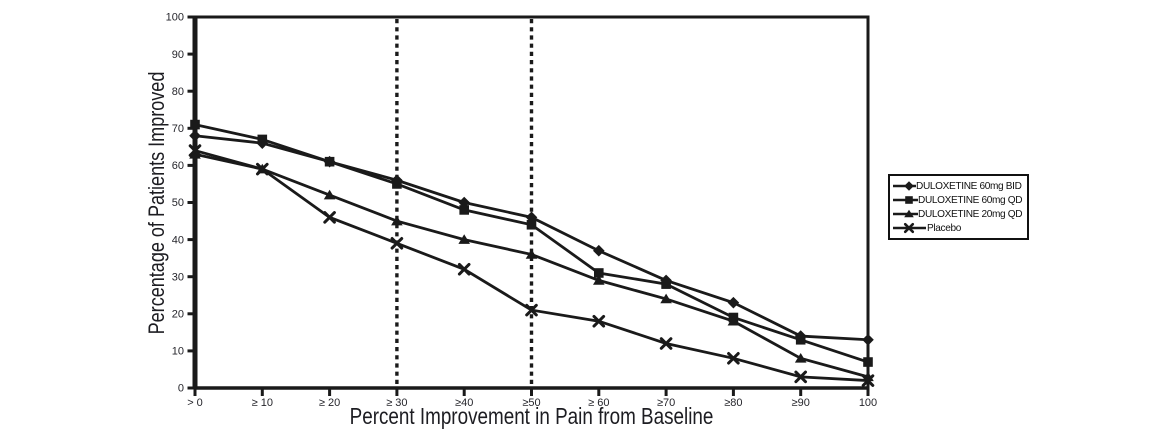 The image size is (1158, 437). What do you see at coordinates (944, 228) in the screenshot?
I see `legend-label: Placebo` at bounding box center [944, 228].